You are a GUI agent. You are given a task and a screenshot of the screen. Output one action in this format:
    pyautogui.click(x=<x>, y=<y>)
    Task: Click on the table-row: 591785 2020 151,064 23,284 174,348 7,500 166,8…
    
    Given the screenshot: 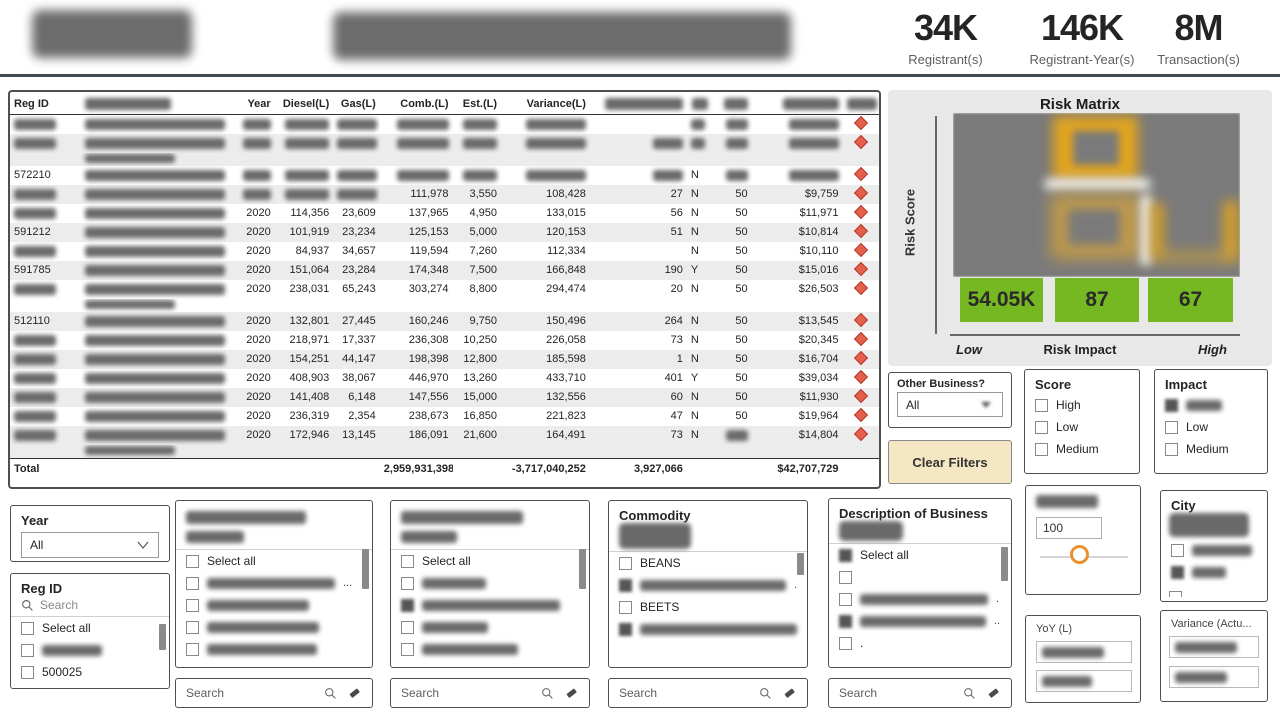 What is the action you would take?
    pyautogui.click(x=444, y=270)
    